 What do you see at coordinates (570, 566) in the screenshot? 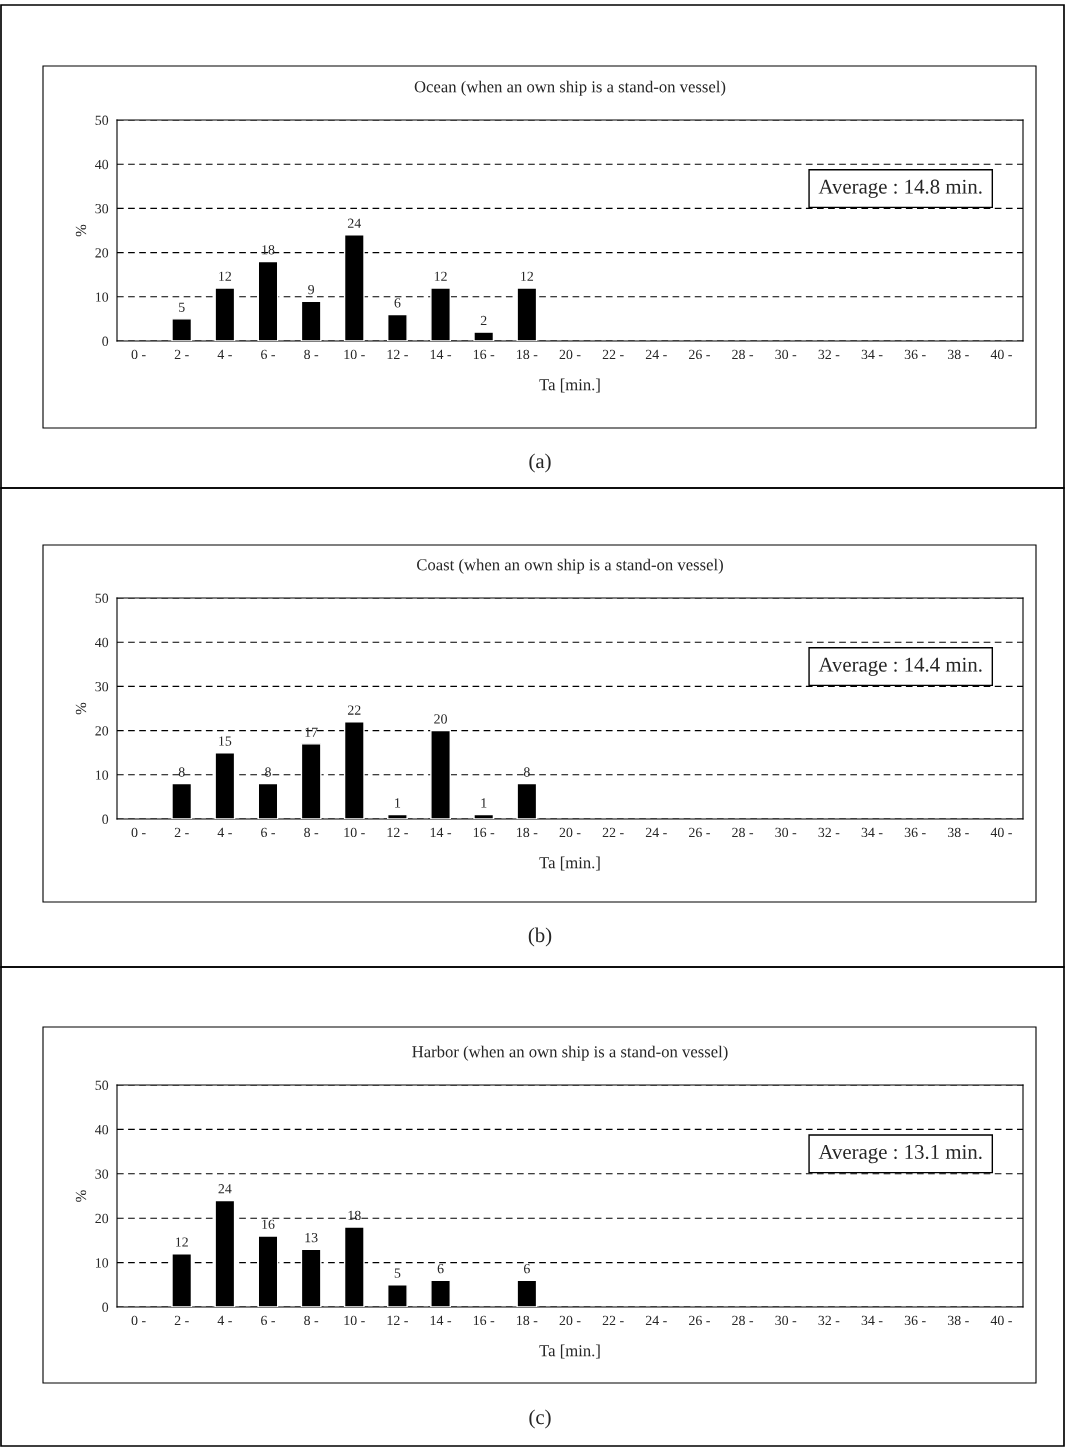
I see `chart-title: Coast (when an own ship is a stand-on vessel)` at bounding box center [570, 566].